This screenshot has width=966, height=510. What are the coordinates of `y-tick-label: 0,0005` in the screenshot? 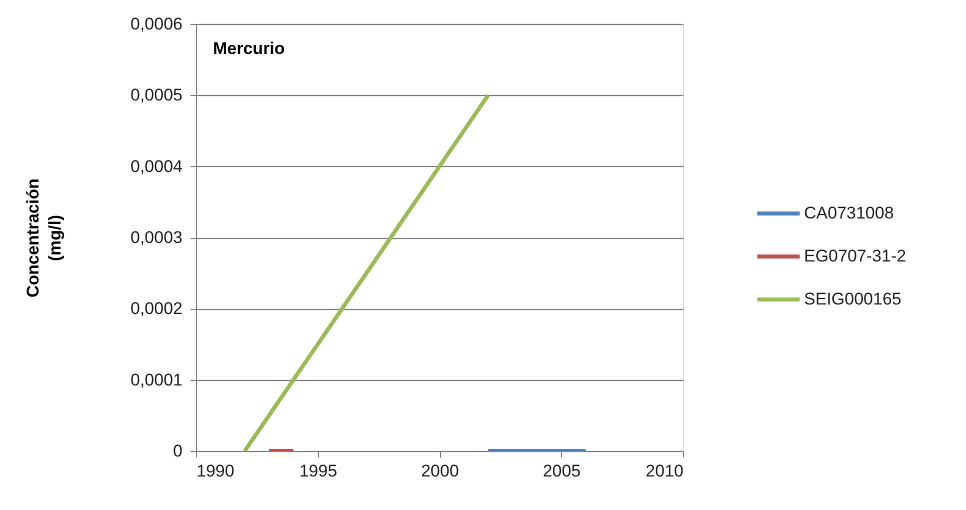 It's located at (156, 95).